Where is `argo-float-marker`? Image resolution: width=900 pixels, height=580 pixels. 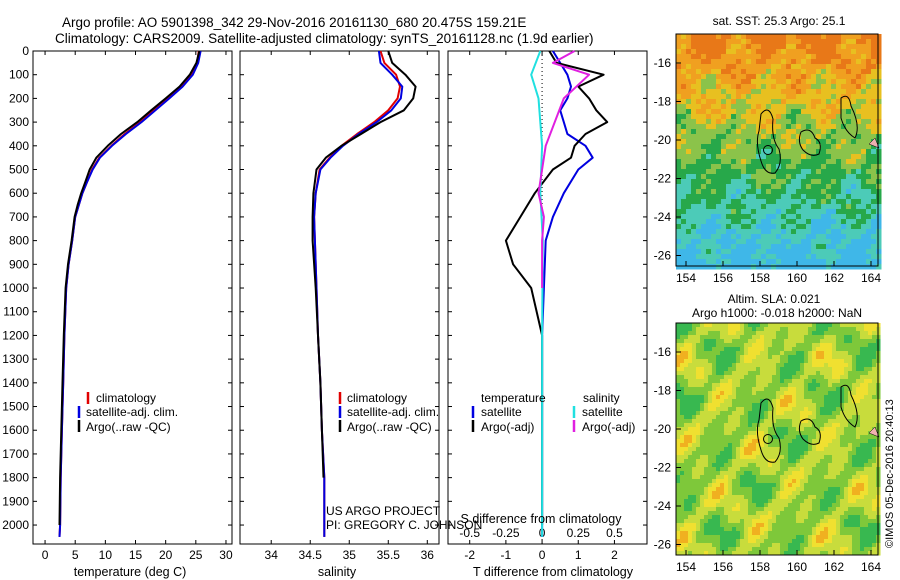 argo-float-marker is located at coordinates (768, 150).